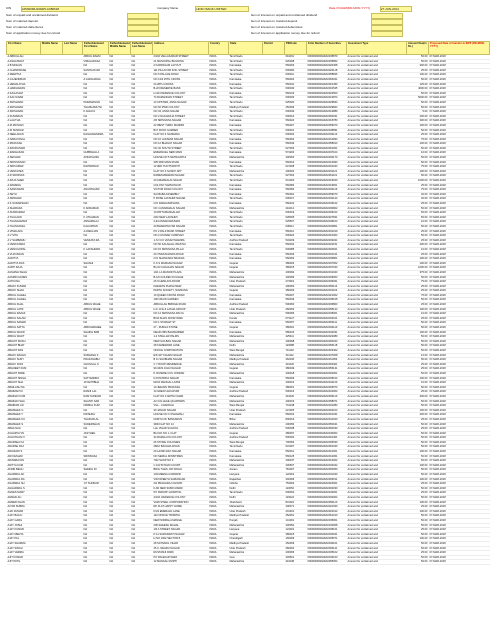  I want to click on sum-unpaid-dividend-field, so click(142, 16).